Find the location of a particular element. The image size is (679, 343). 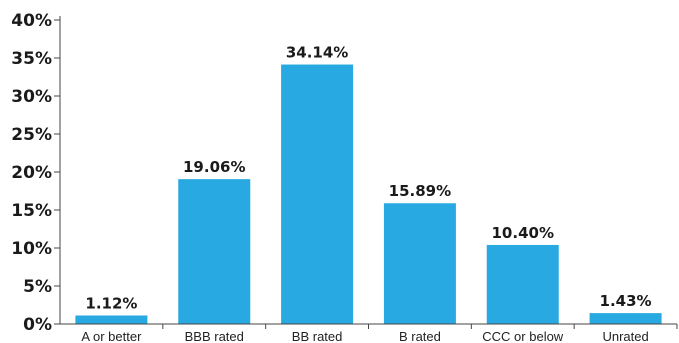

y-tick-label: 10% is located at coordinates (31, 249).